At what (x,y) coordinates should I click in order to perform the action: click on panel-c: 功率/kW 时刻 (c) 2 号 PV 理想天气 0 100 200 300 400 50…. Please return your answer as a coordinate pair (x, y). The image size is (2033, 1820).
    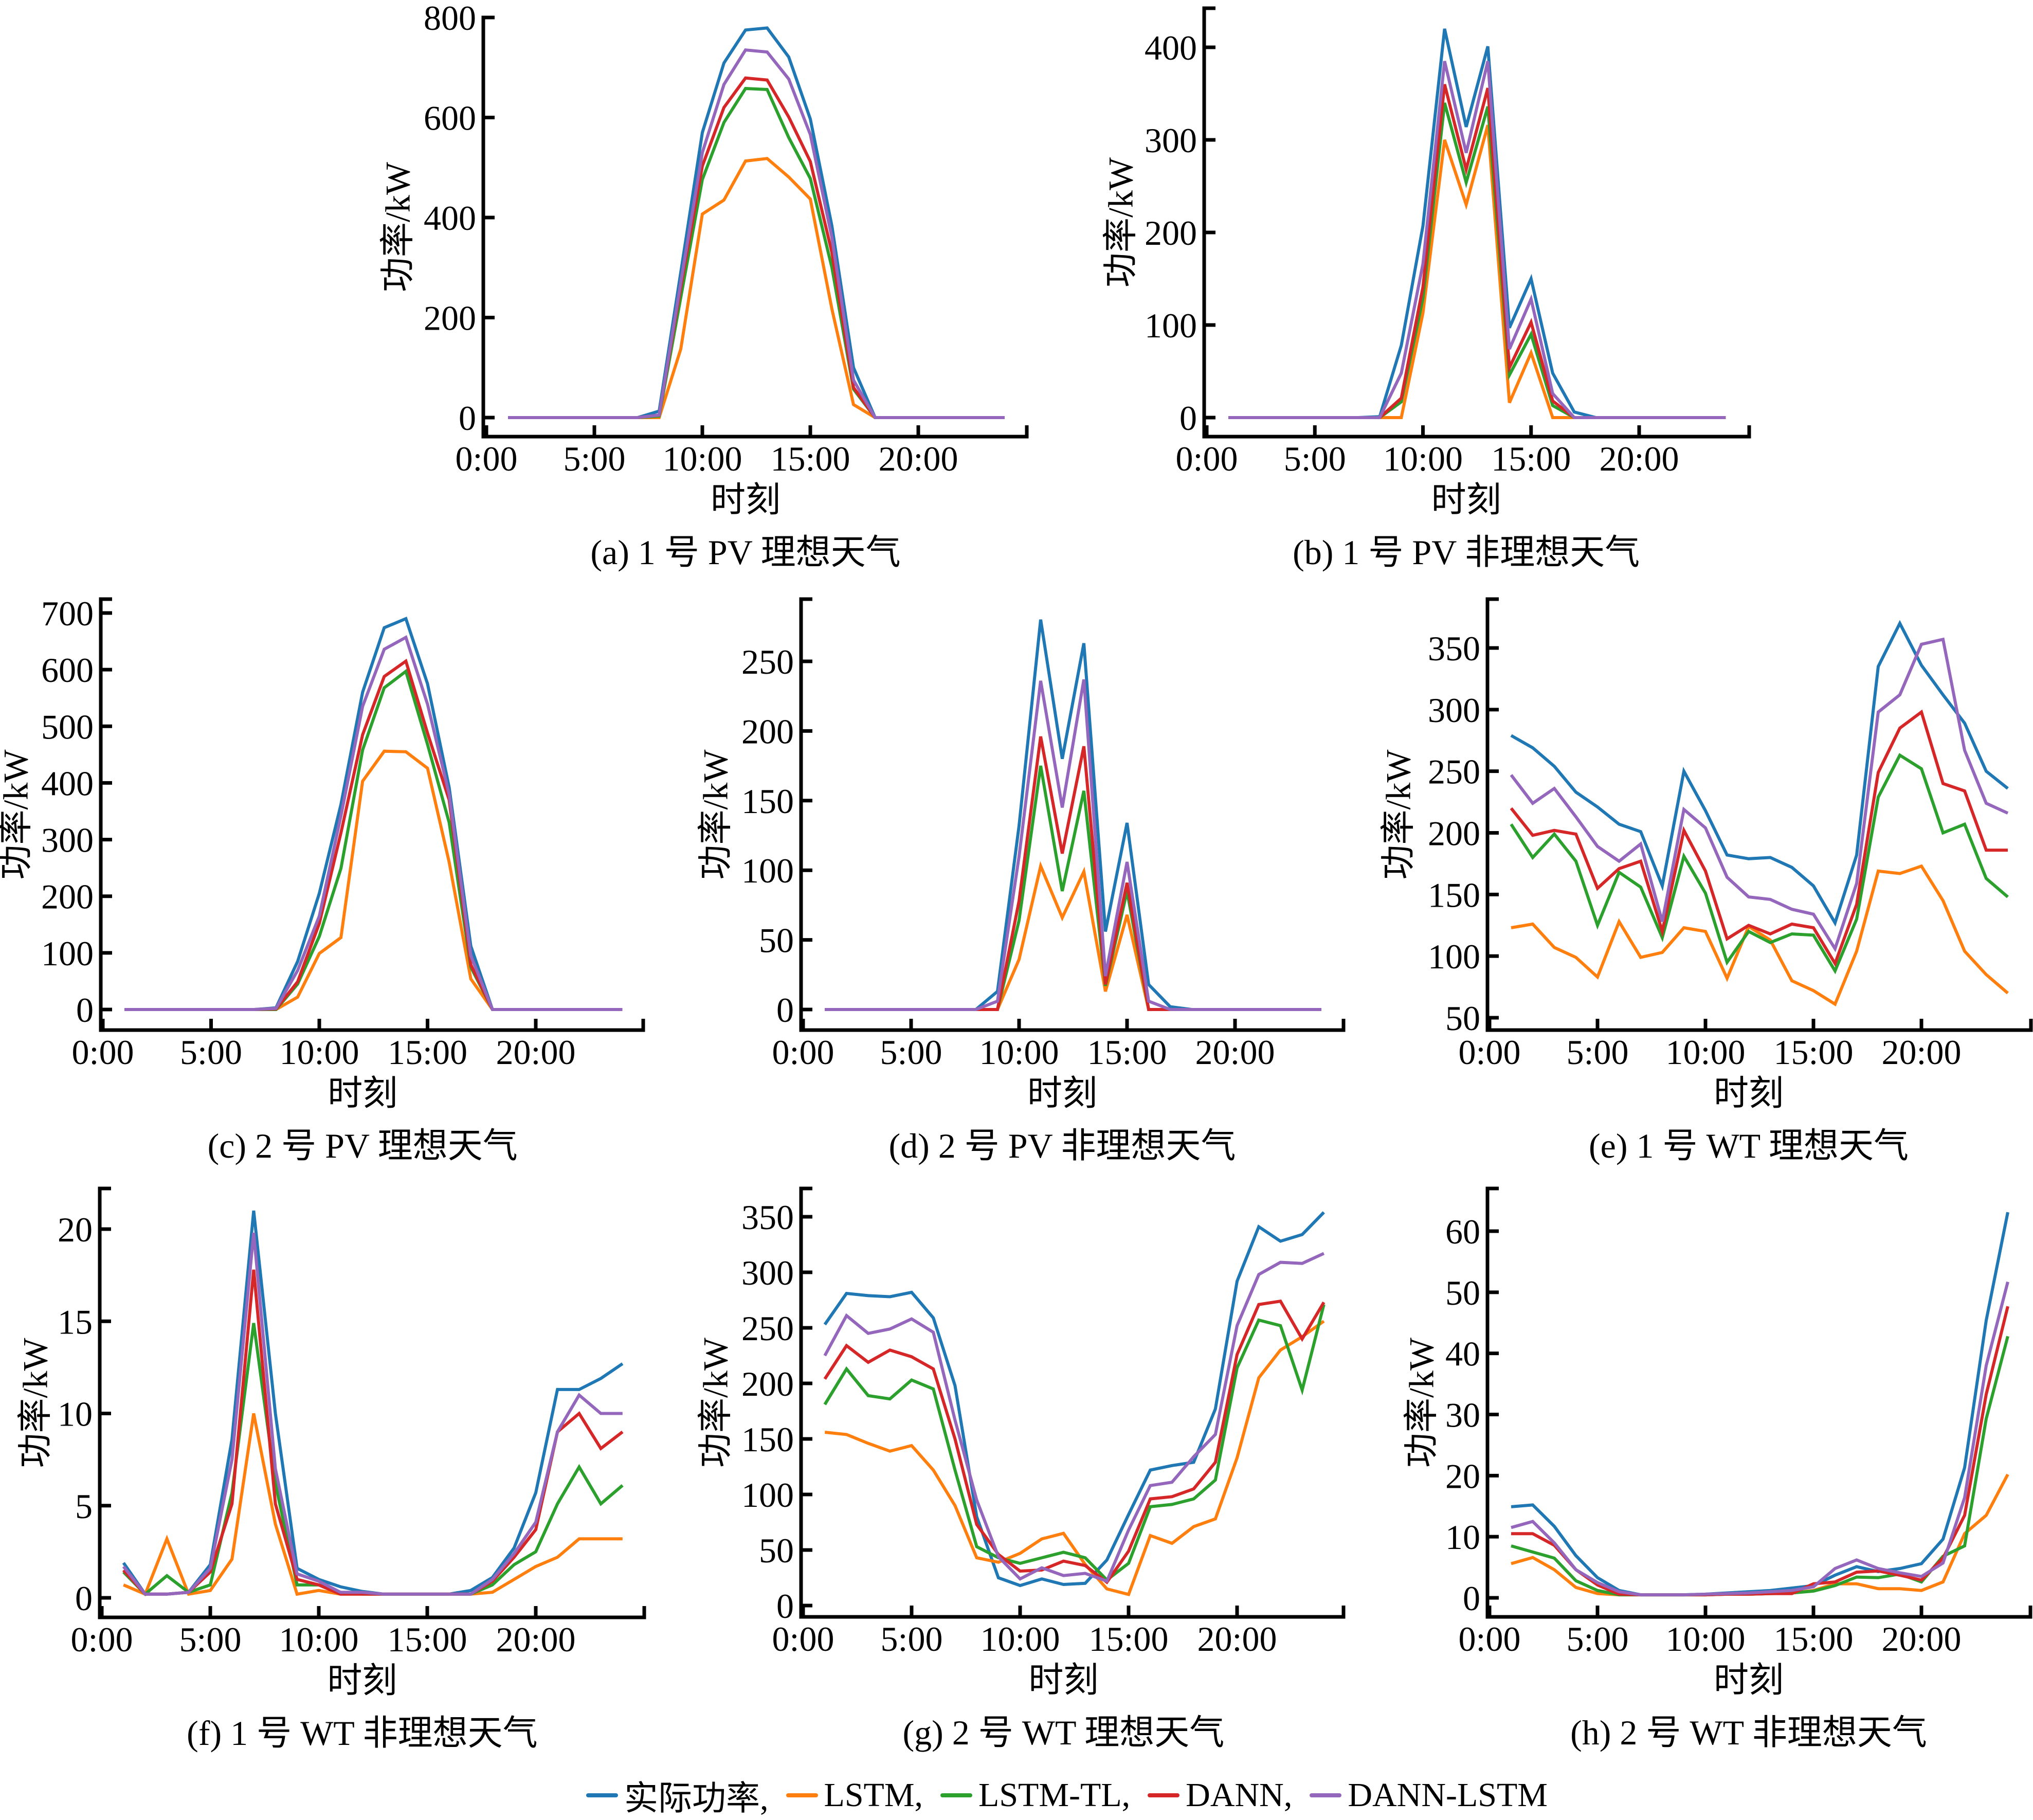
    Looking at the image, I should click on (323, 879).